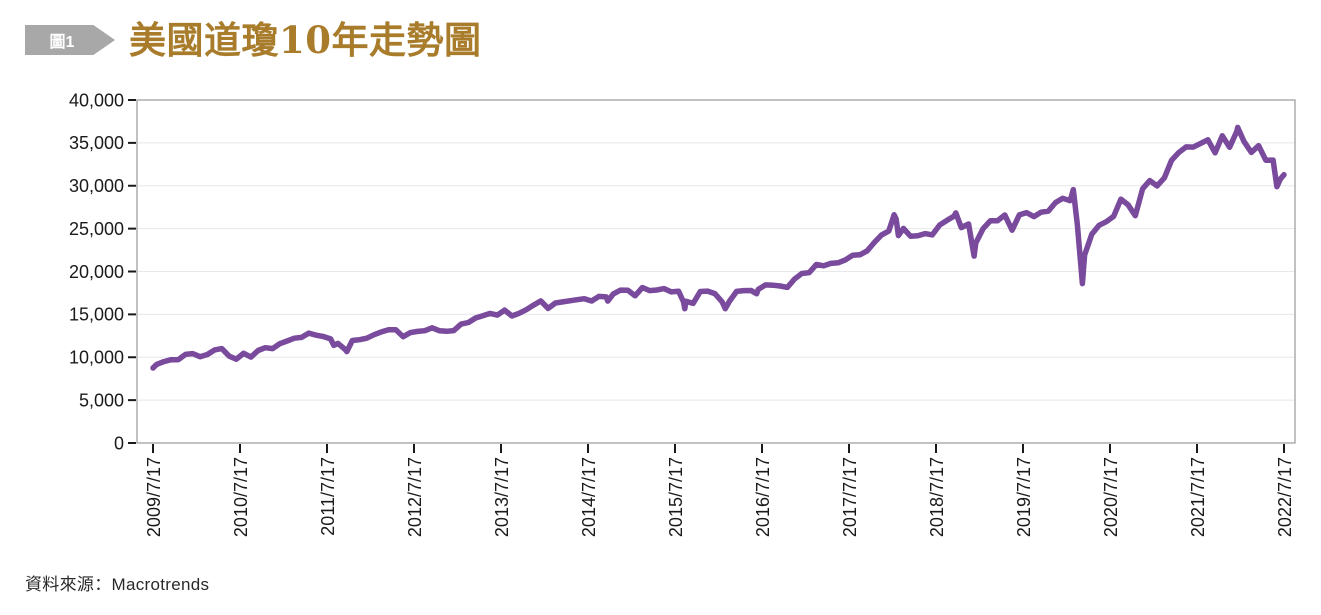  What do you see at coordinates (502, 497) in the screenshot?
I see `x-axis-tick-label: 2013/7/17` at bounding box center [502, 497].